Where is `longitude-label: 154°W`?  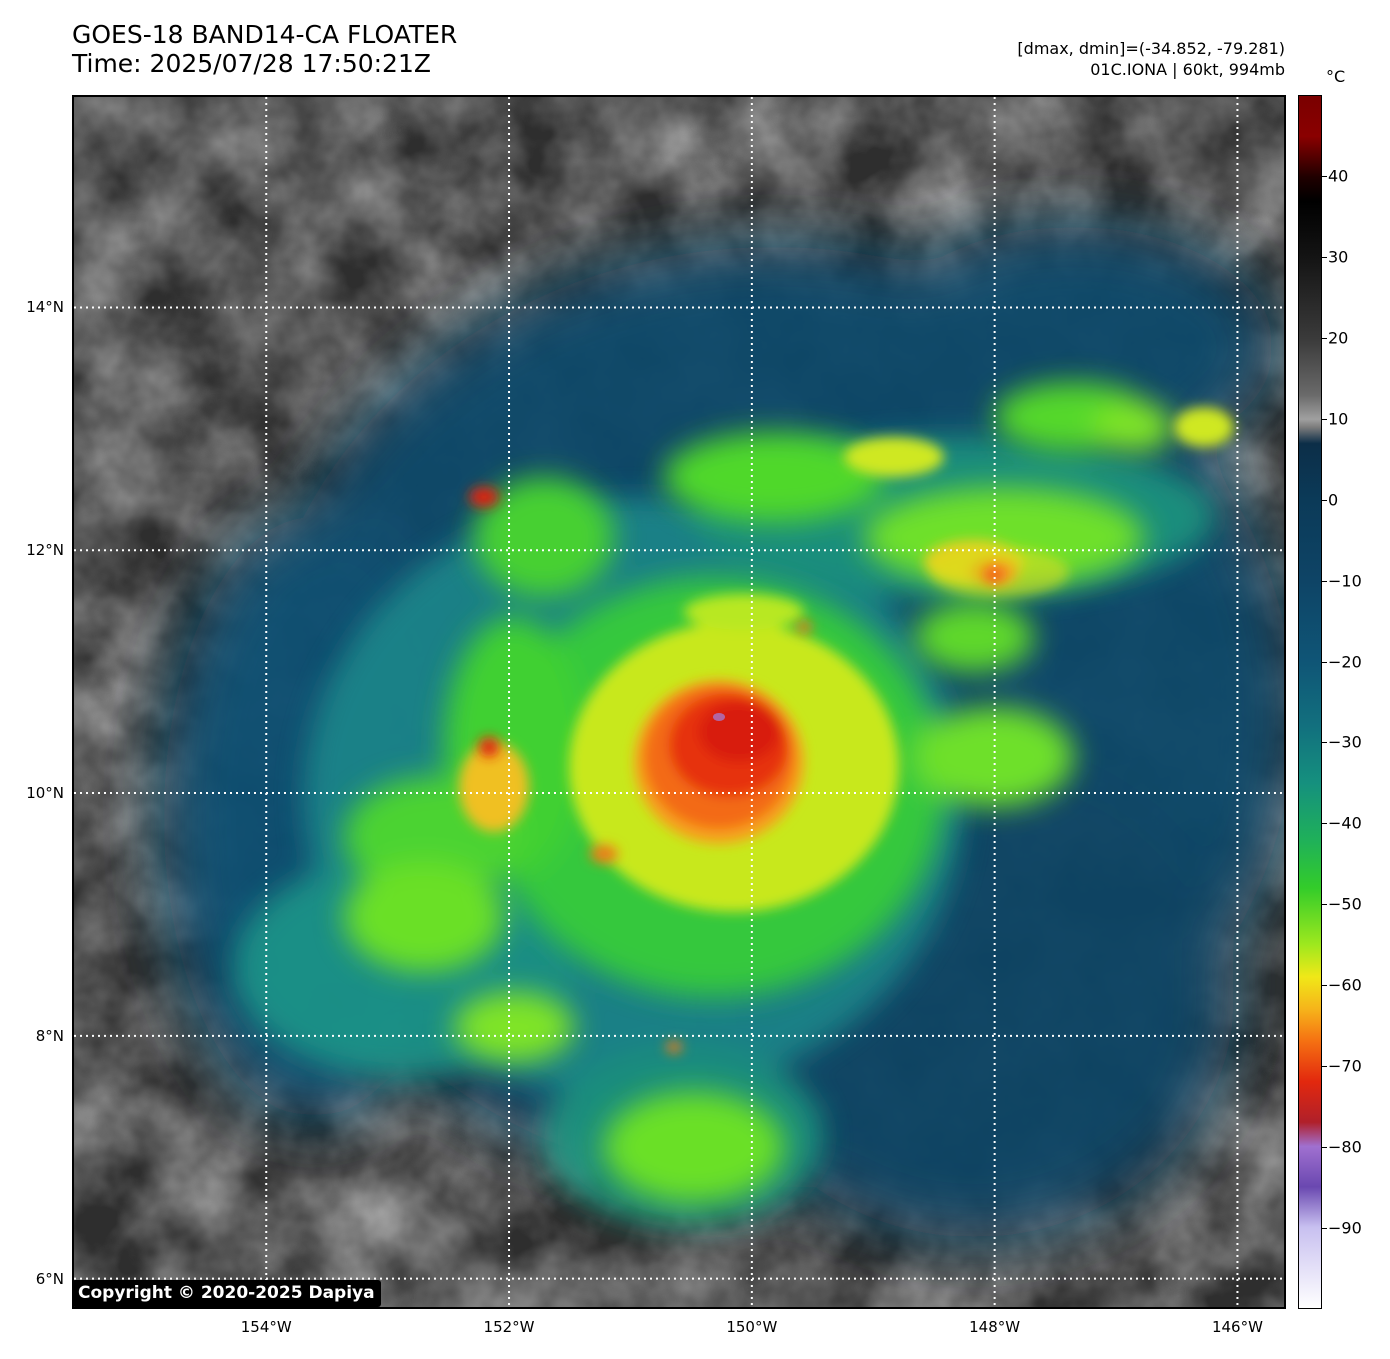 longitude-label: 154°W is located at coordinates (266, 1327).